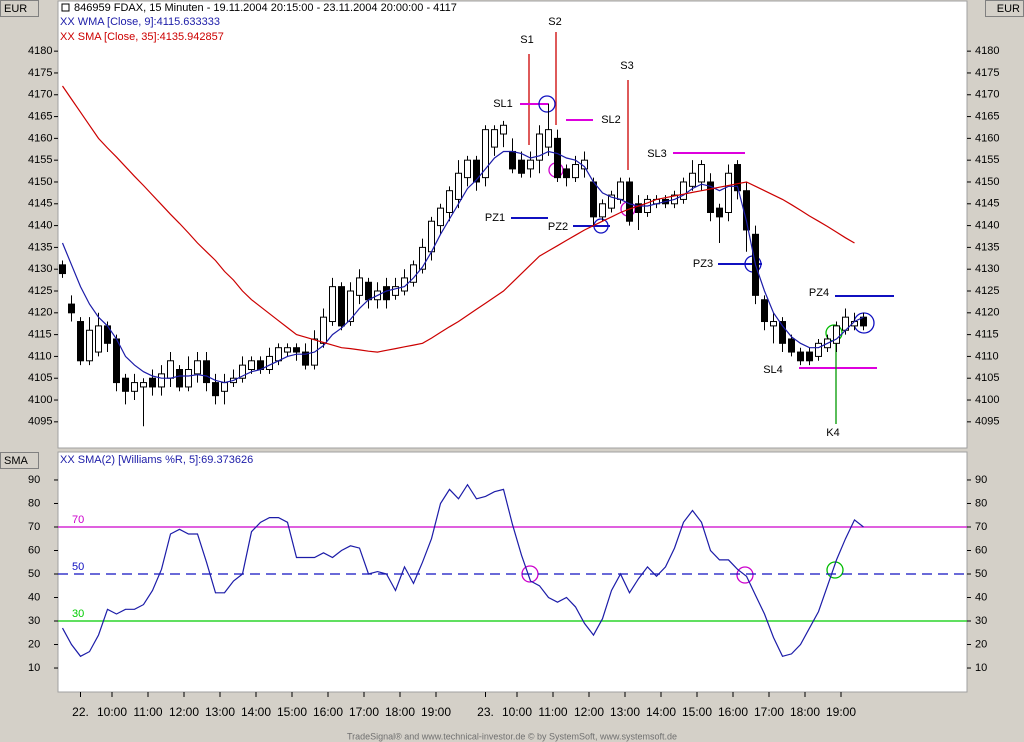  Describe the element at coordinates (987, 356) in the screenshot. I see `y-tick-label: 4110` at that location.